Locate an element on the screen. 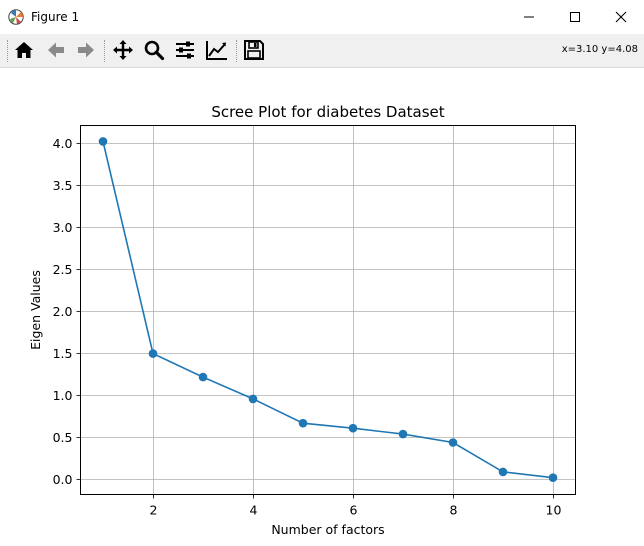  close-icon is located at coordinates (621, 17).